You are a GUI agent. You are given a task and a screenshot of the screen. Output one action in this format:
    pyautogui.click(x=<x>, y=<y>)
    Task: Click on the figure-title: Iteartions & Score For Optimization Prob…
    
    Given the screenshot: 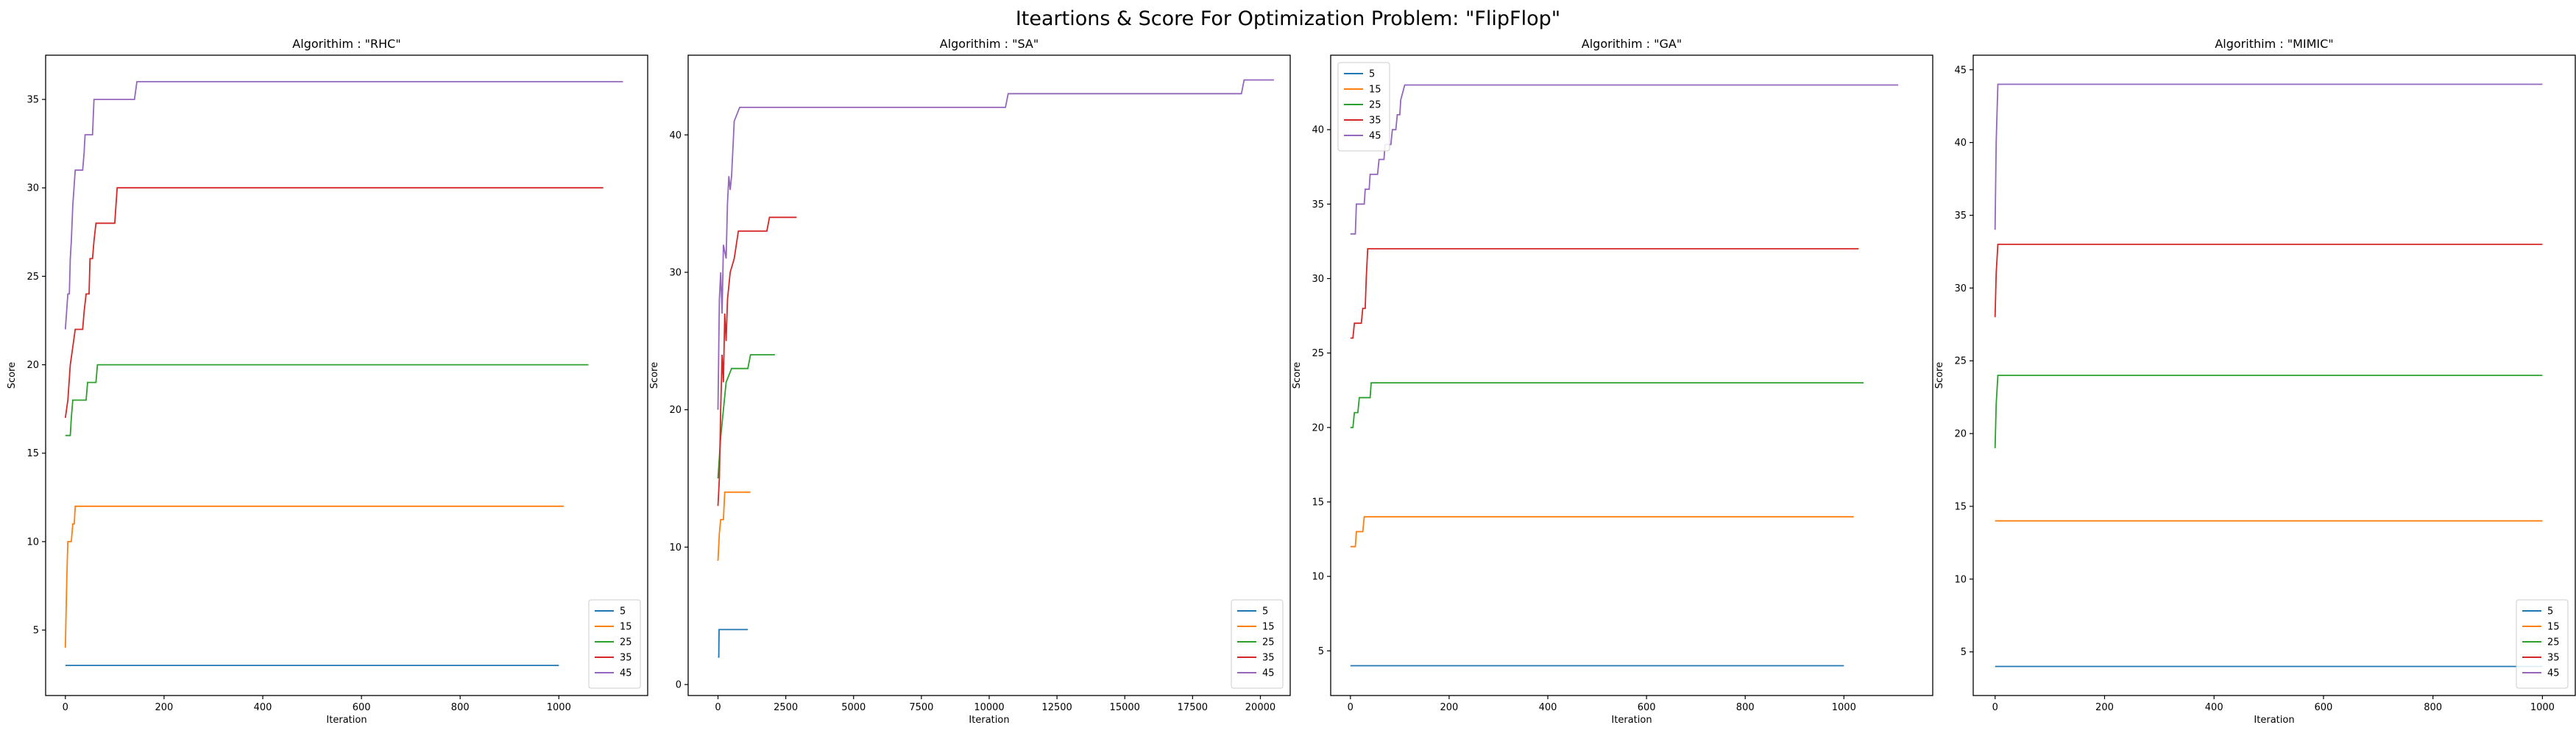 What is the action you would take?
    pyautogui.click(x=1288, y=18)
    